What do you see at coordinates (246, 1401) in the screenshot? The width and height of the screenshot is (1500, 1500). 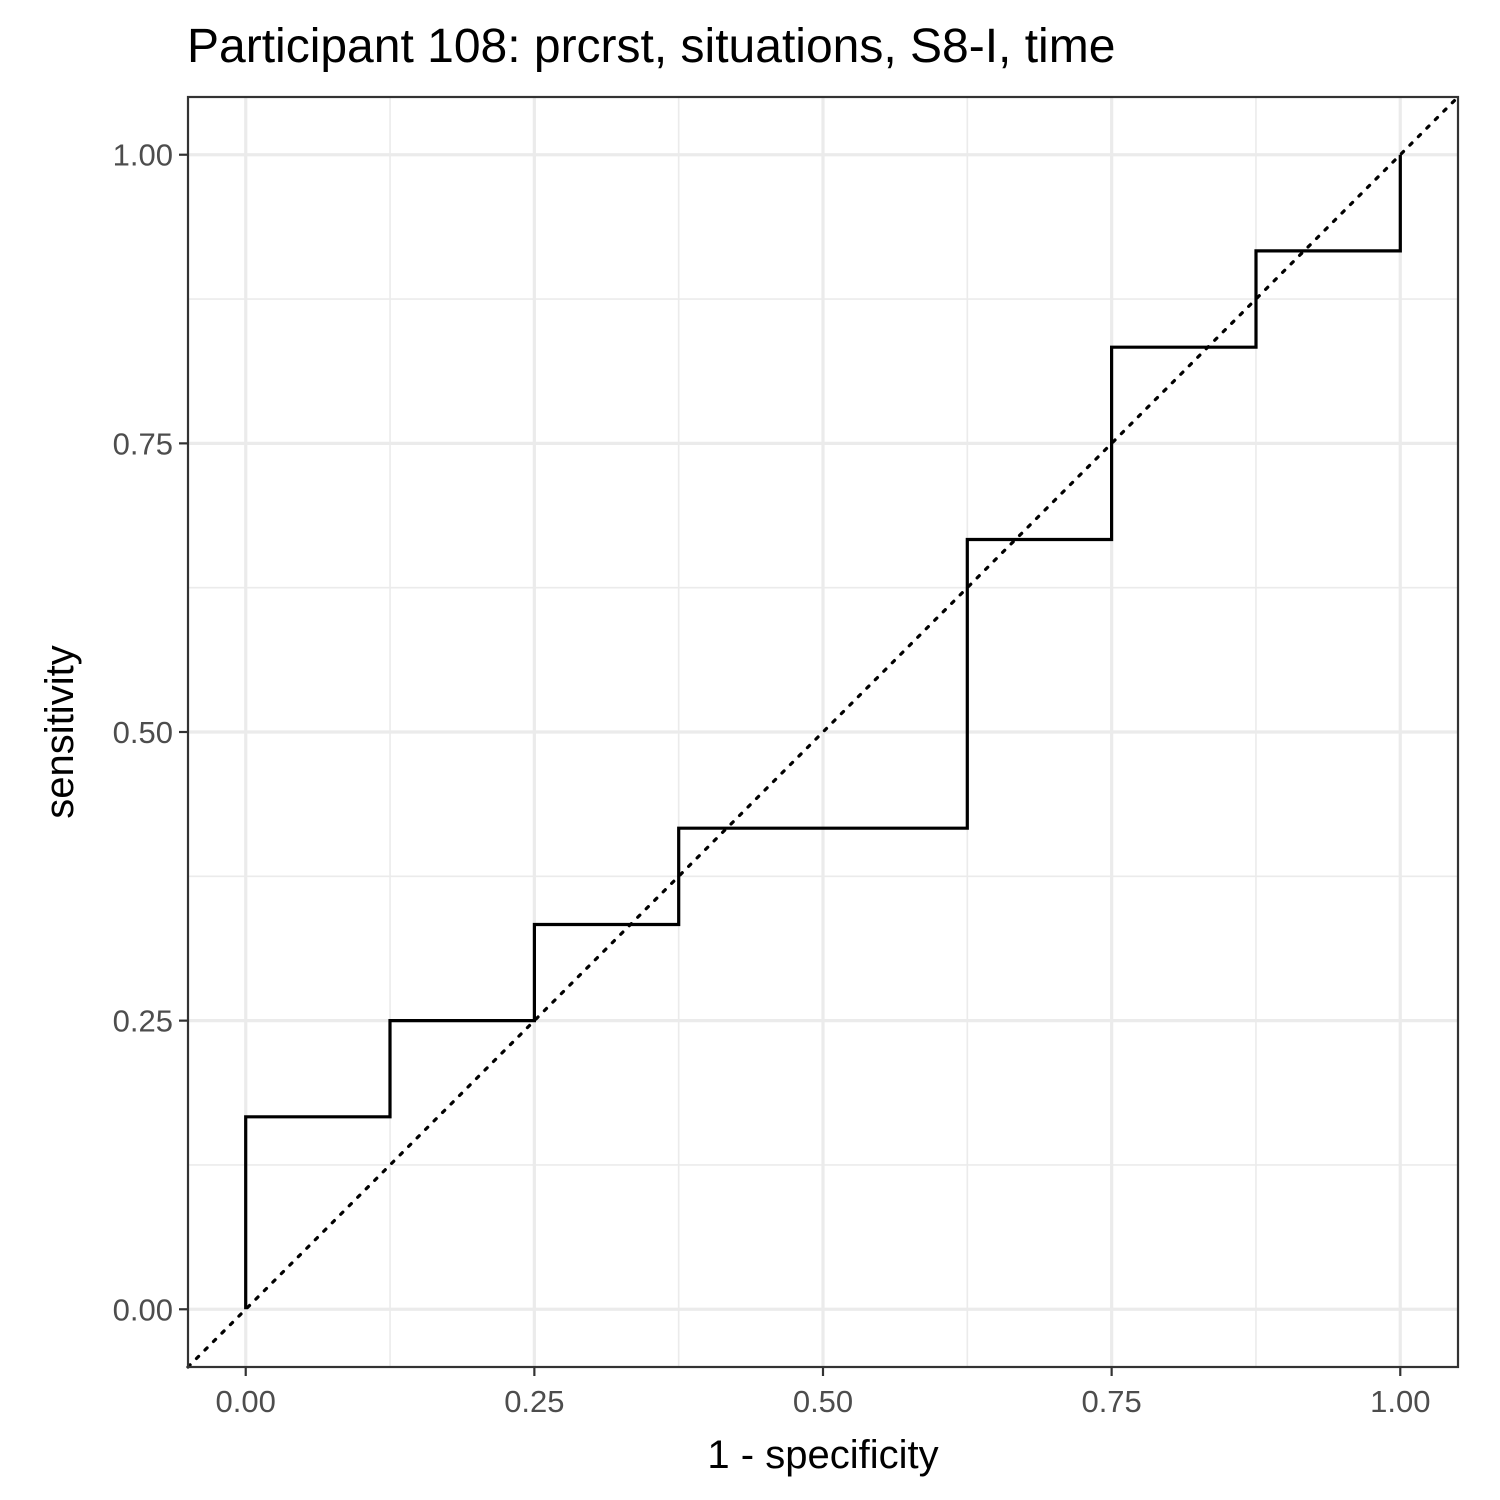 I see `x-tick-label: 0.00` at bounding box center [246, 1401].